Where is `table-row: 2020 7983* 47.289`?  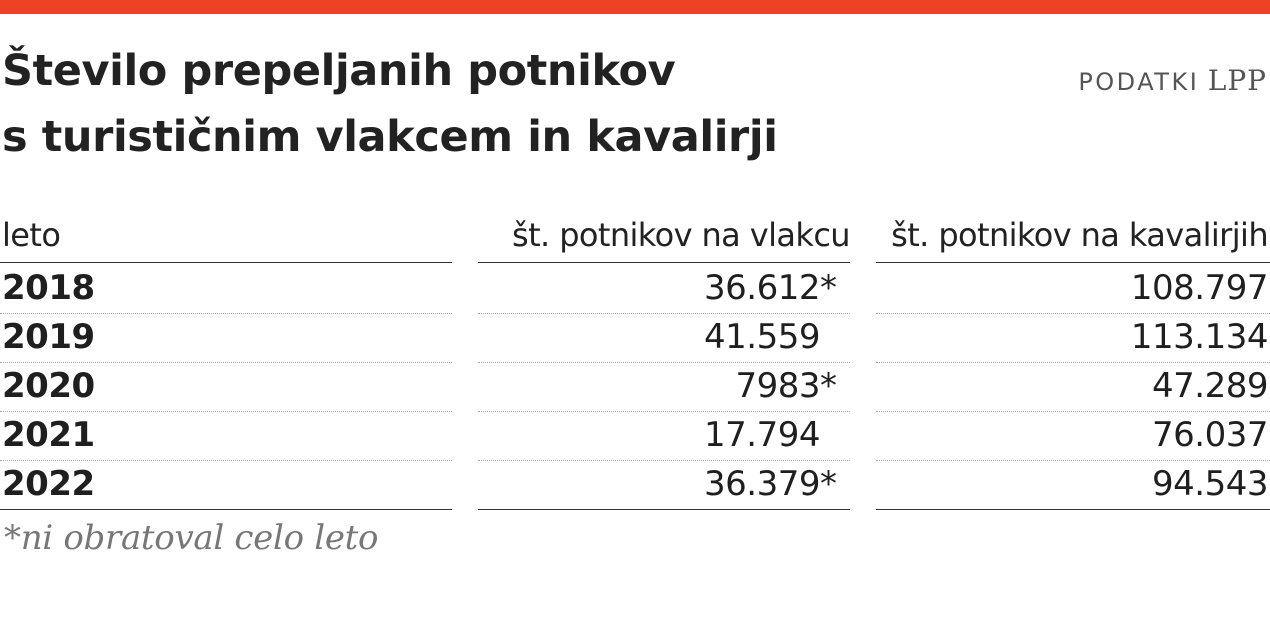
table-row: 2020 7983* 47.289 is located at coordinates (635, 386).